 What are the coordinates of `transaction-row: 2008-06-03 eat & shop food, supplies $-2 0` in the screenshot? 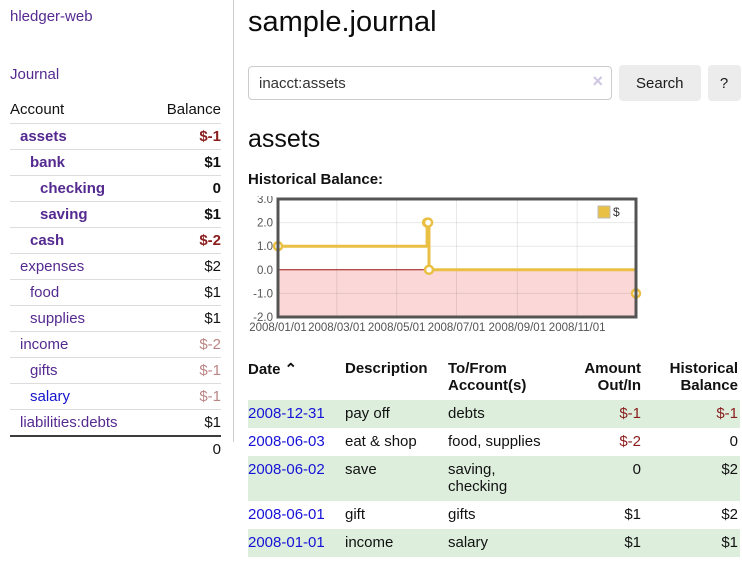 It's located at (494, 442).